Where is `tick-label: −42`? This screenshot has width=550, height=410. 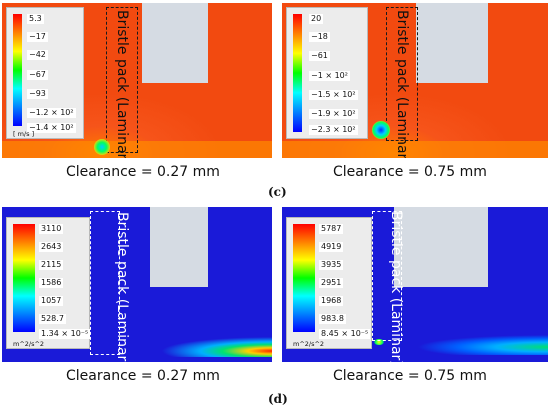
tick-label: −42 is located at coordinates (37, 55).